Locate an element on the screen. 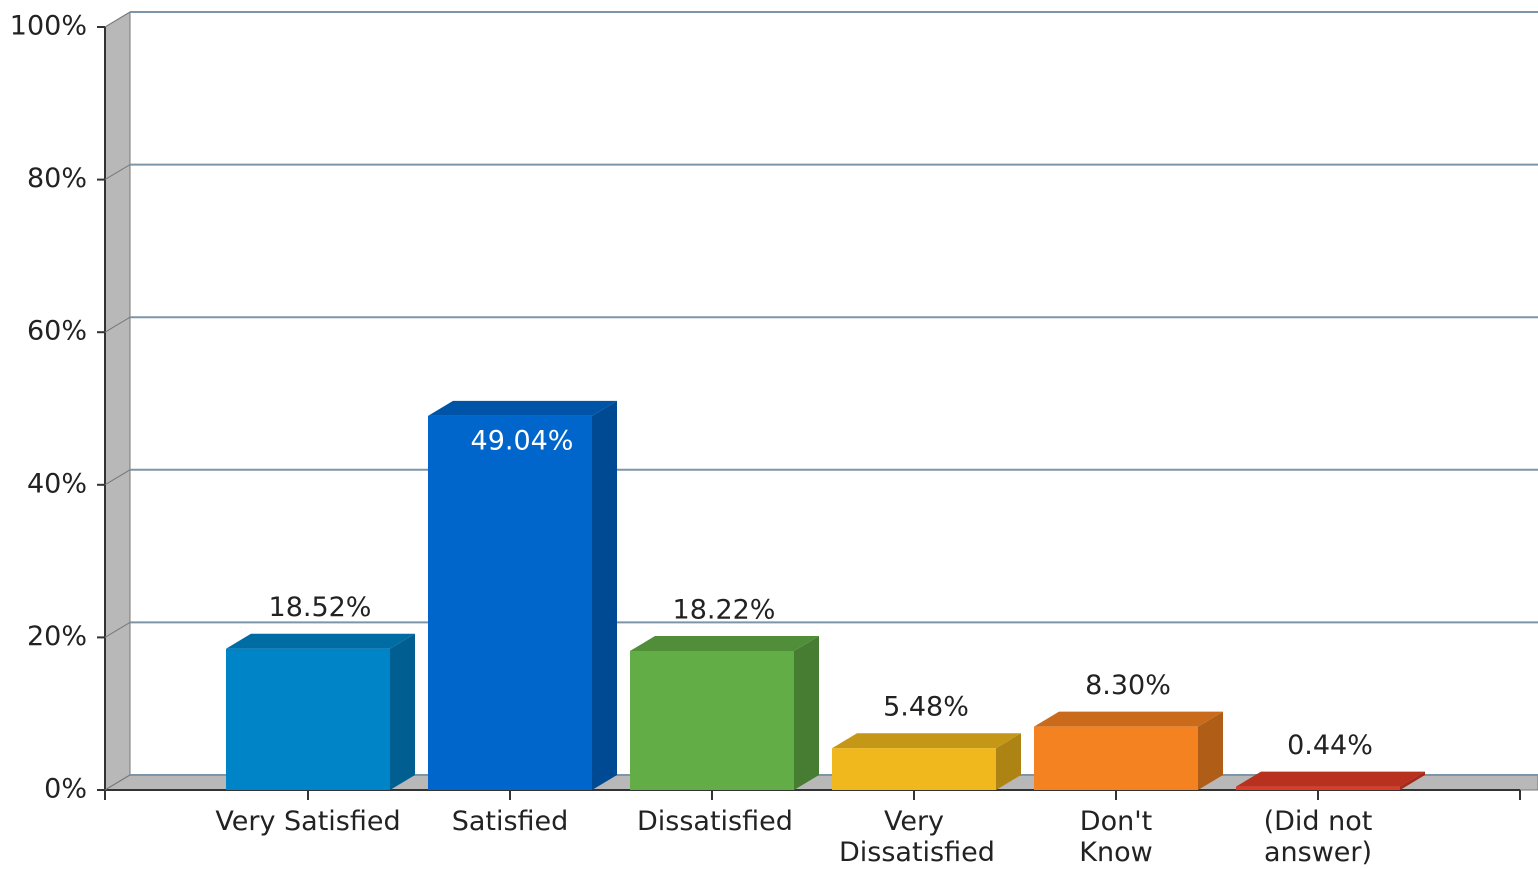  value-label: 49.04% is located at coordinates (522, 440).